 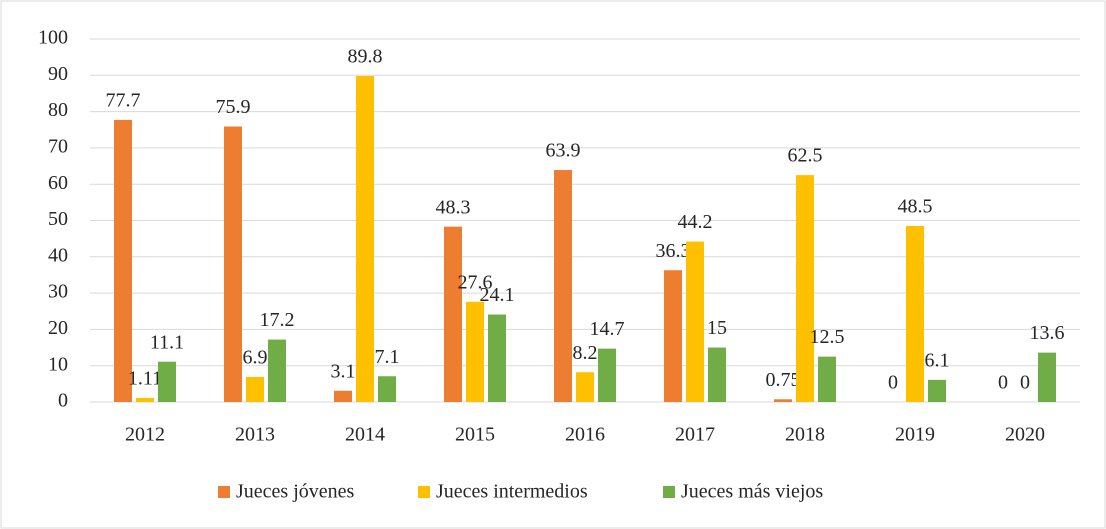 I want to click on data-label: 89.8, so click(x=365, y=57).